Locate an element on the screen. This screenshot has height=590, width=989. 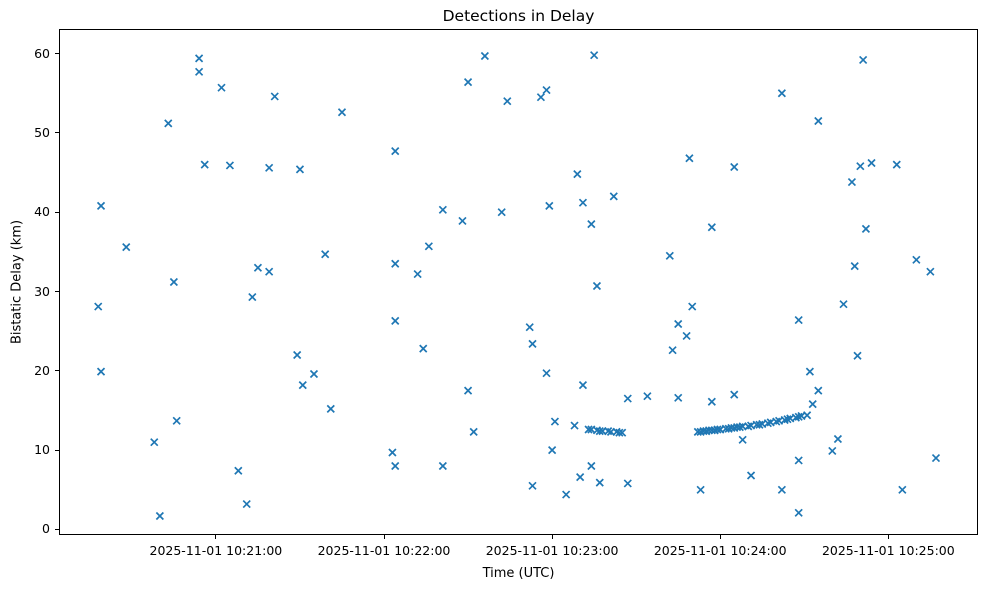
x-axis-title: Time (UTC) is located at coordinates (518, 573).